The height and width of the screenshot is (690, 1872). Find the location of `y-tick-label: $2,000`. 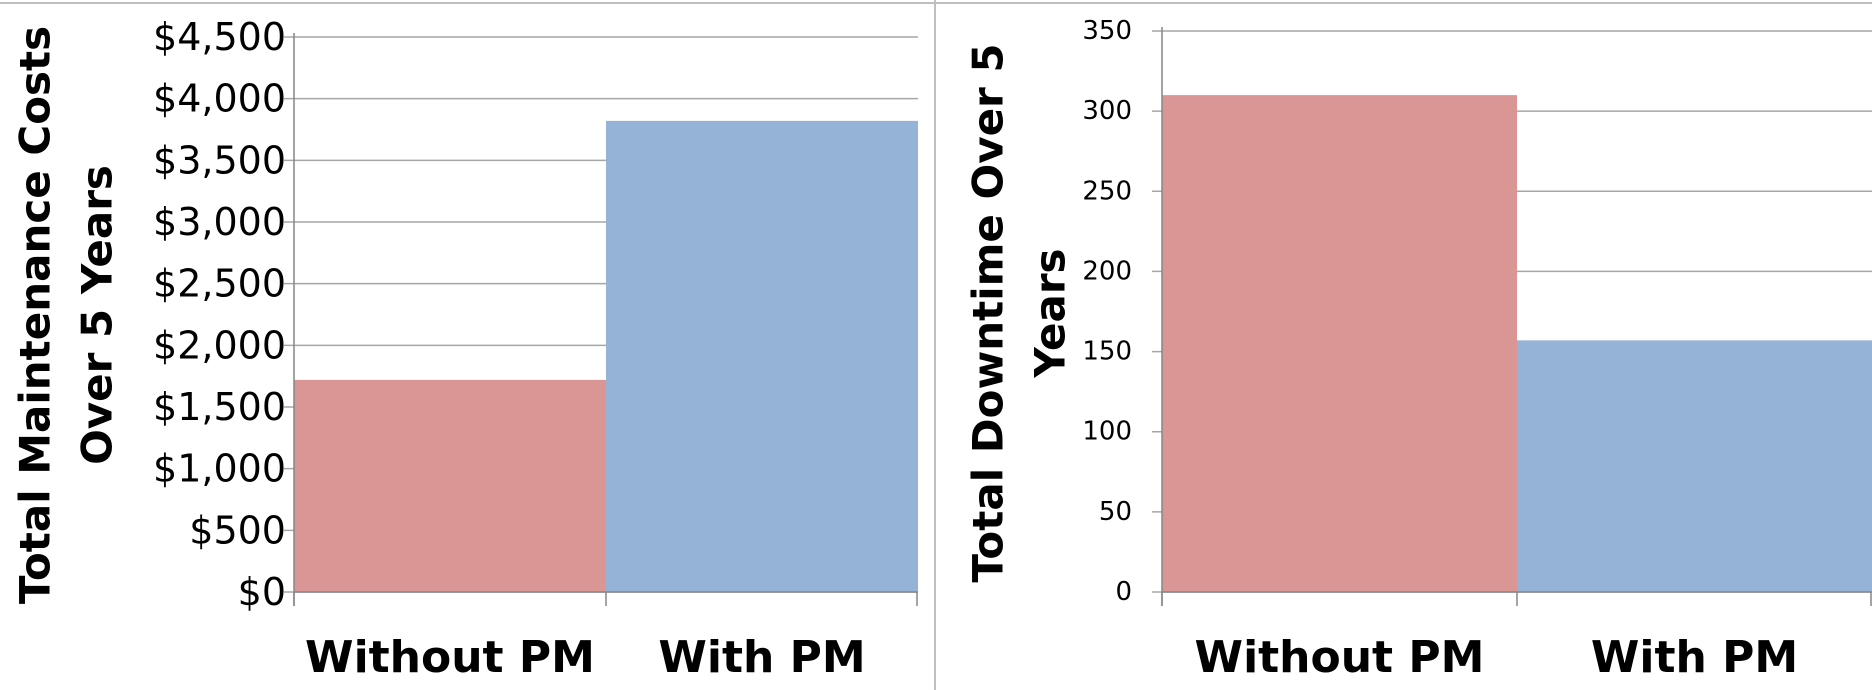

y-tick-label: $2,000 is located at coordinates (219, 345).